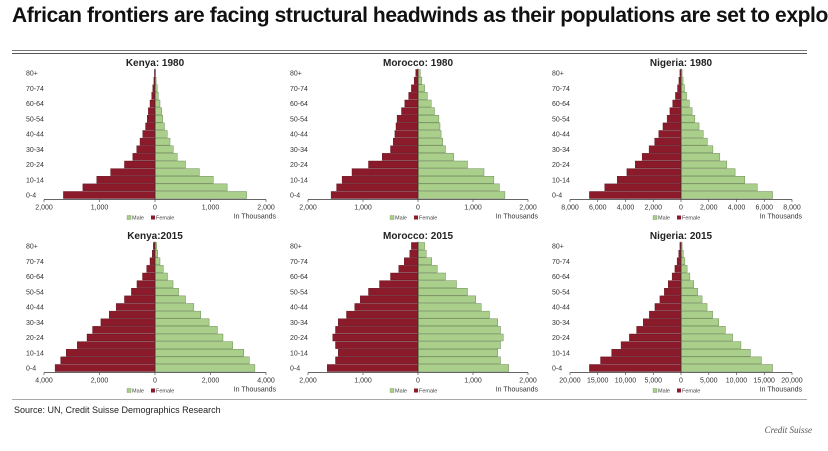 The image size is (828, 451). What do you see at coordinates (570, 381) in the screenshot?
I see `x-tick-label: 20,000` at bounding box center [570, 381].